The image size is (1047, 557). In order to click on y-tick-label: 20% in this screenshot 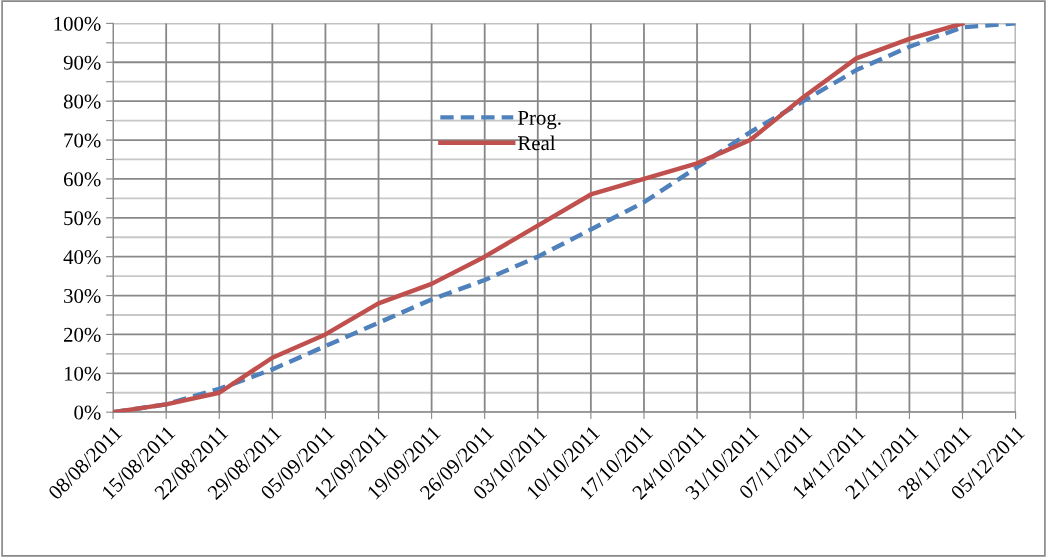, I will do `click(82, 334)`.